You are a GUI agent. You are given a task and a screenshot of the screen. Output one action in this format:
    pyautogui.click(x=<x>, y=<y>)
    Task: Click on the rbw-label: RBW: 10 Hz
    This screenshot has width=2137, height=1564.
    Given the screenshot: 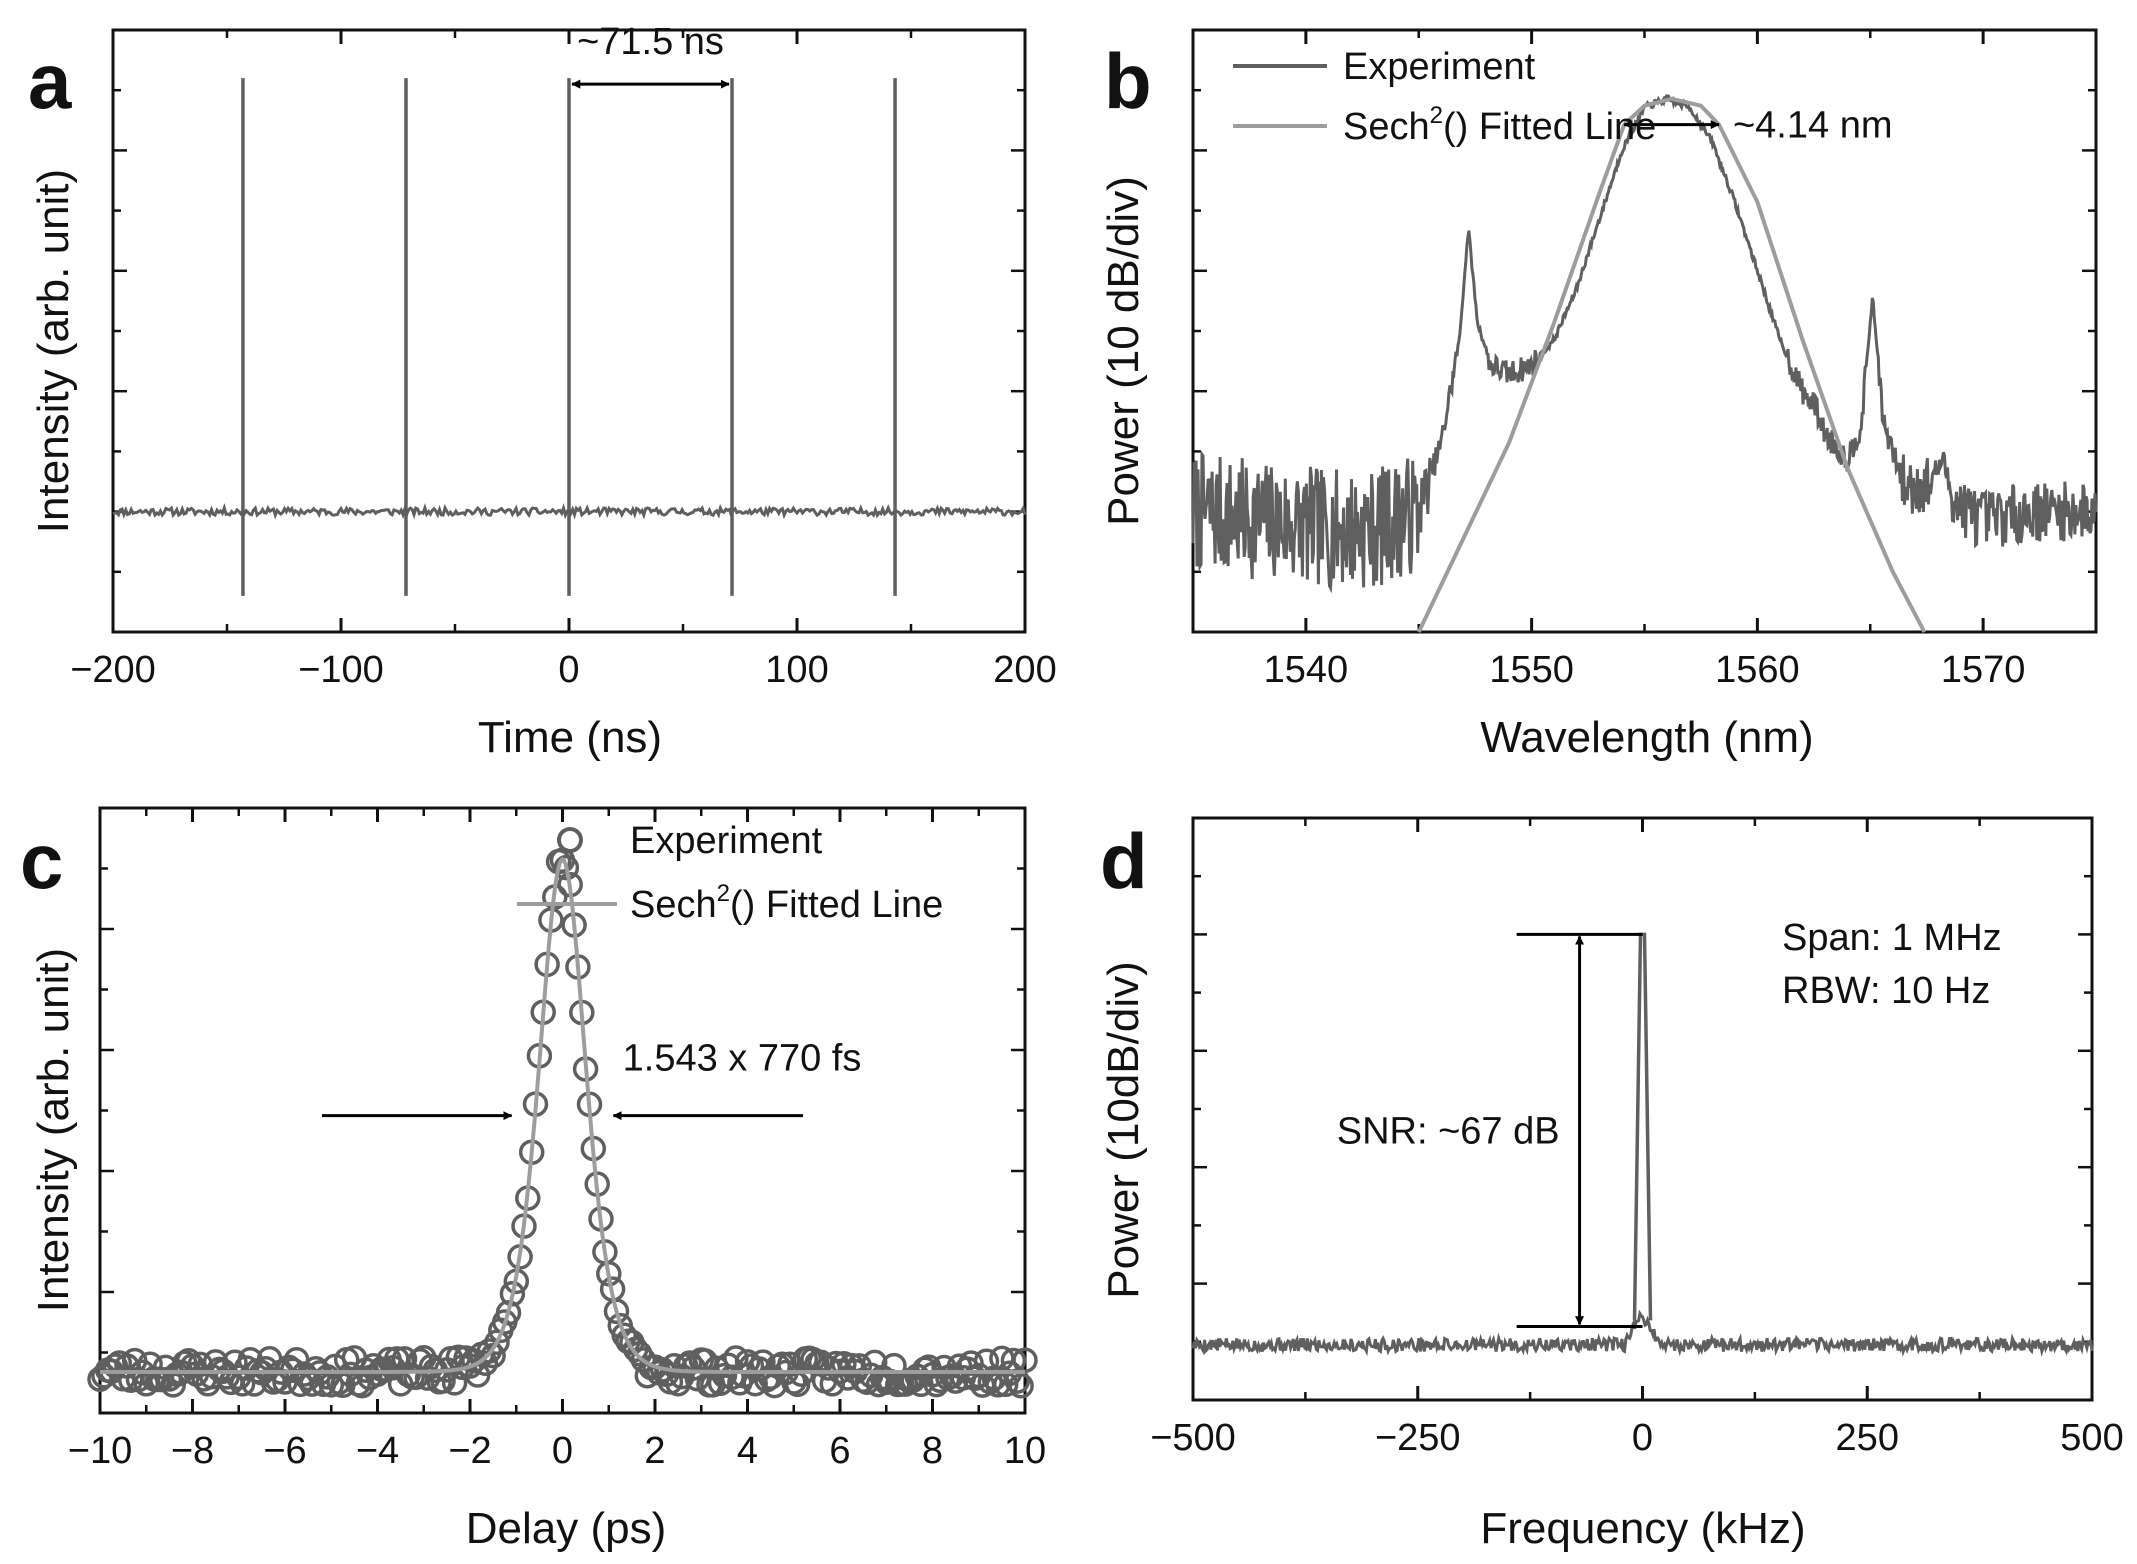 What is the action you would take?
    pyautogui.click(x=1886, y=991)
    